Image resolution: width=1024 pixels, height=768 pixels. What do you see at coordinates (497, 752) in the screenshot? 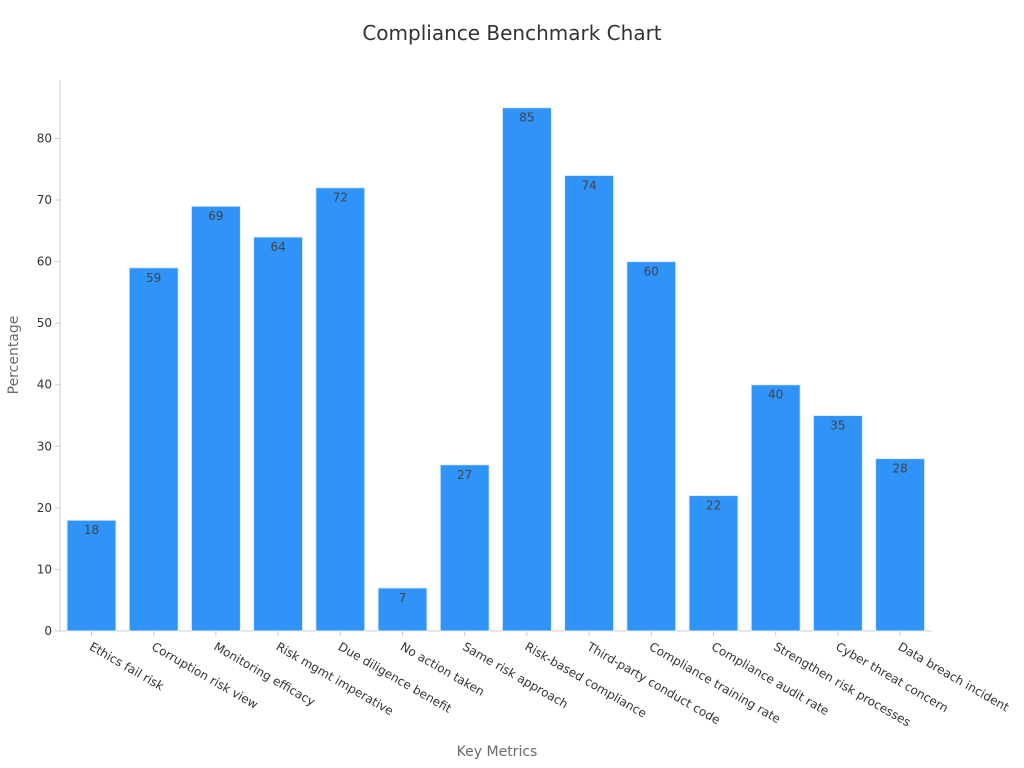
I see `x-axis-title: Key Metrics` at bounding box center [497, 752].